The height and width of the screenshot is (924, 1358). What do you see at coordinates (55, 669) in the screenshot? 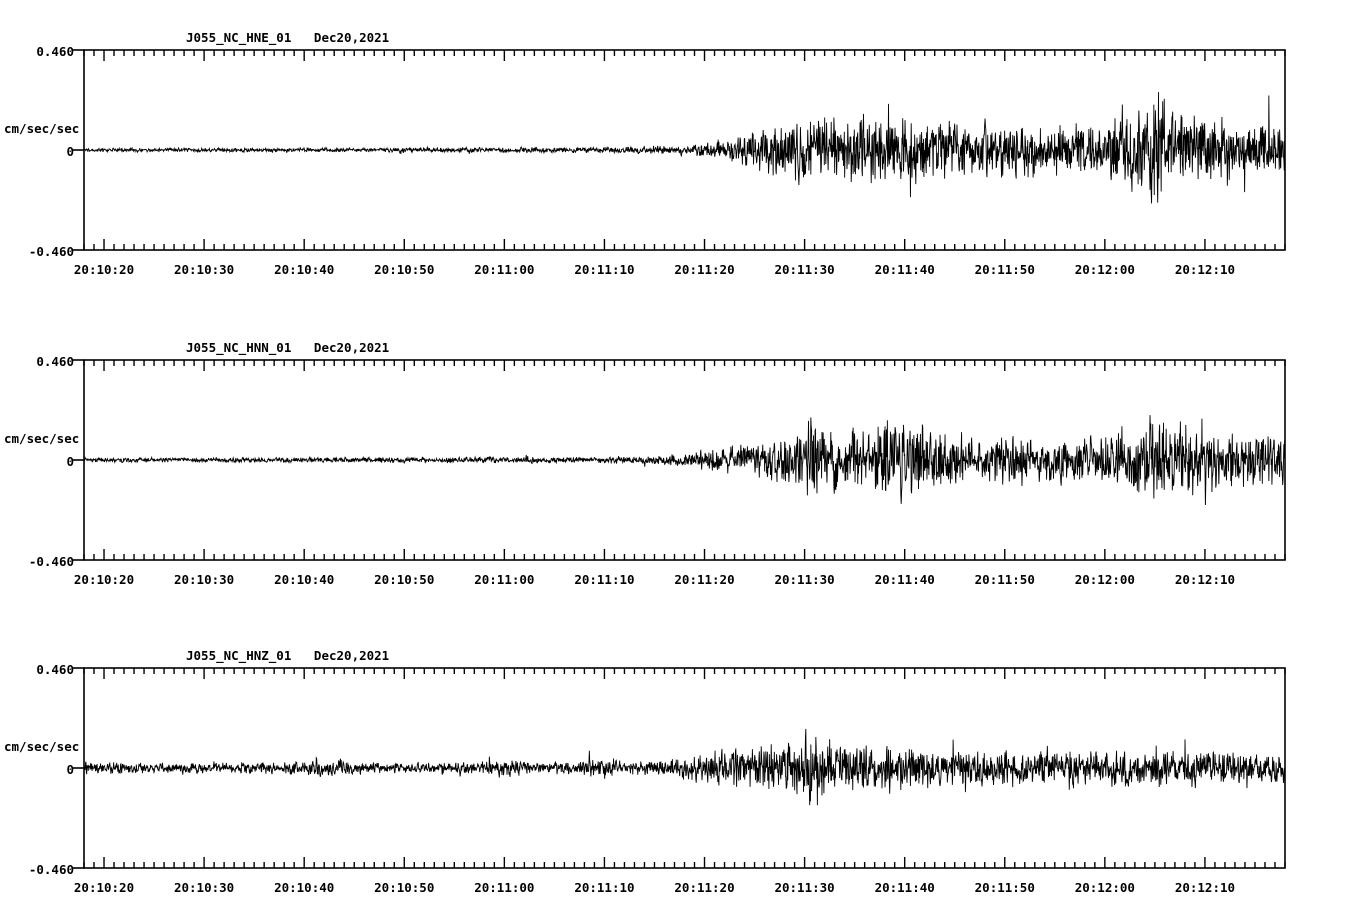
I see `y-tick-max-hnz: 0.460` at bounding box center [55, 669].